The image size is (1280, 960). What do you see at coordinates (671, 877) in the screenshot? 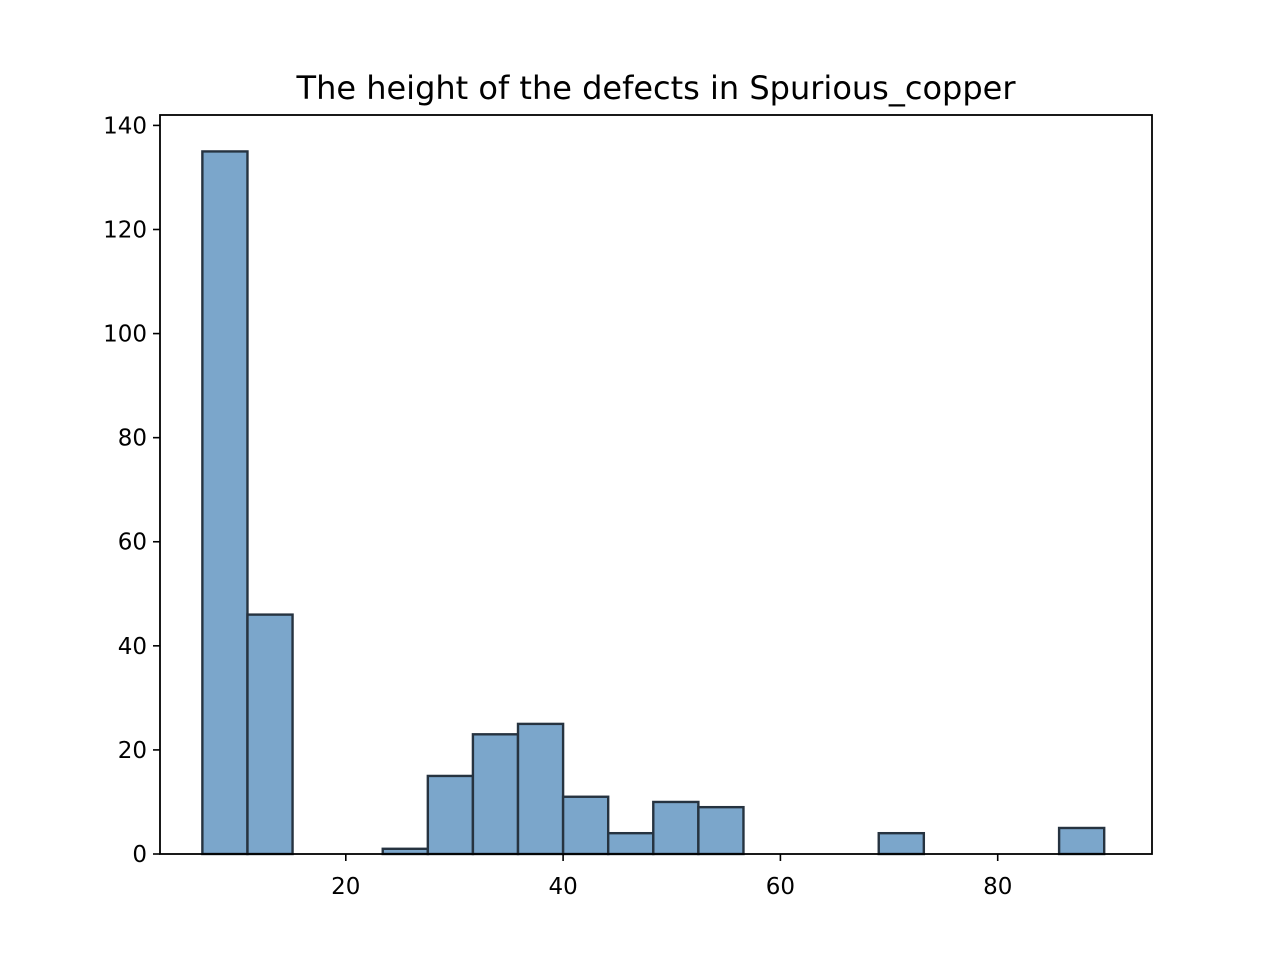
I see `x-axis: 20 40 60 80` at bounding box center [671, 877].